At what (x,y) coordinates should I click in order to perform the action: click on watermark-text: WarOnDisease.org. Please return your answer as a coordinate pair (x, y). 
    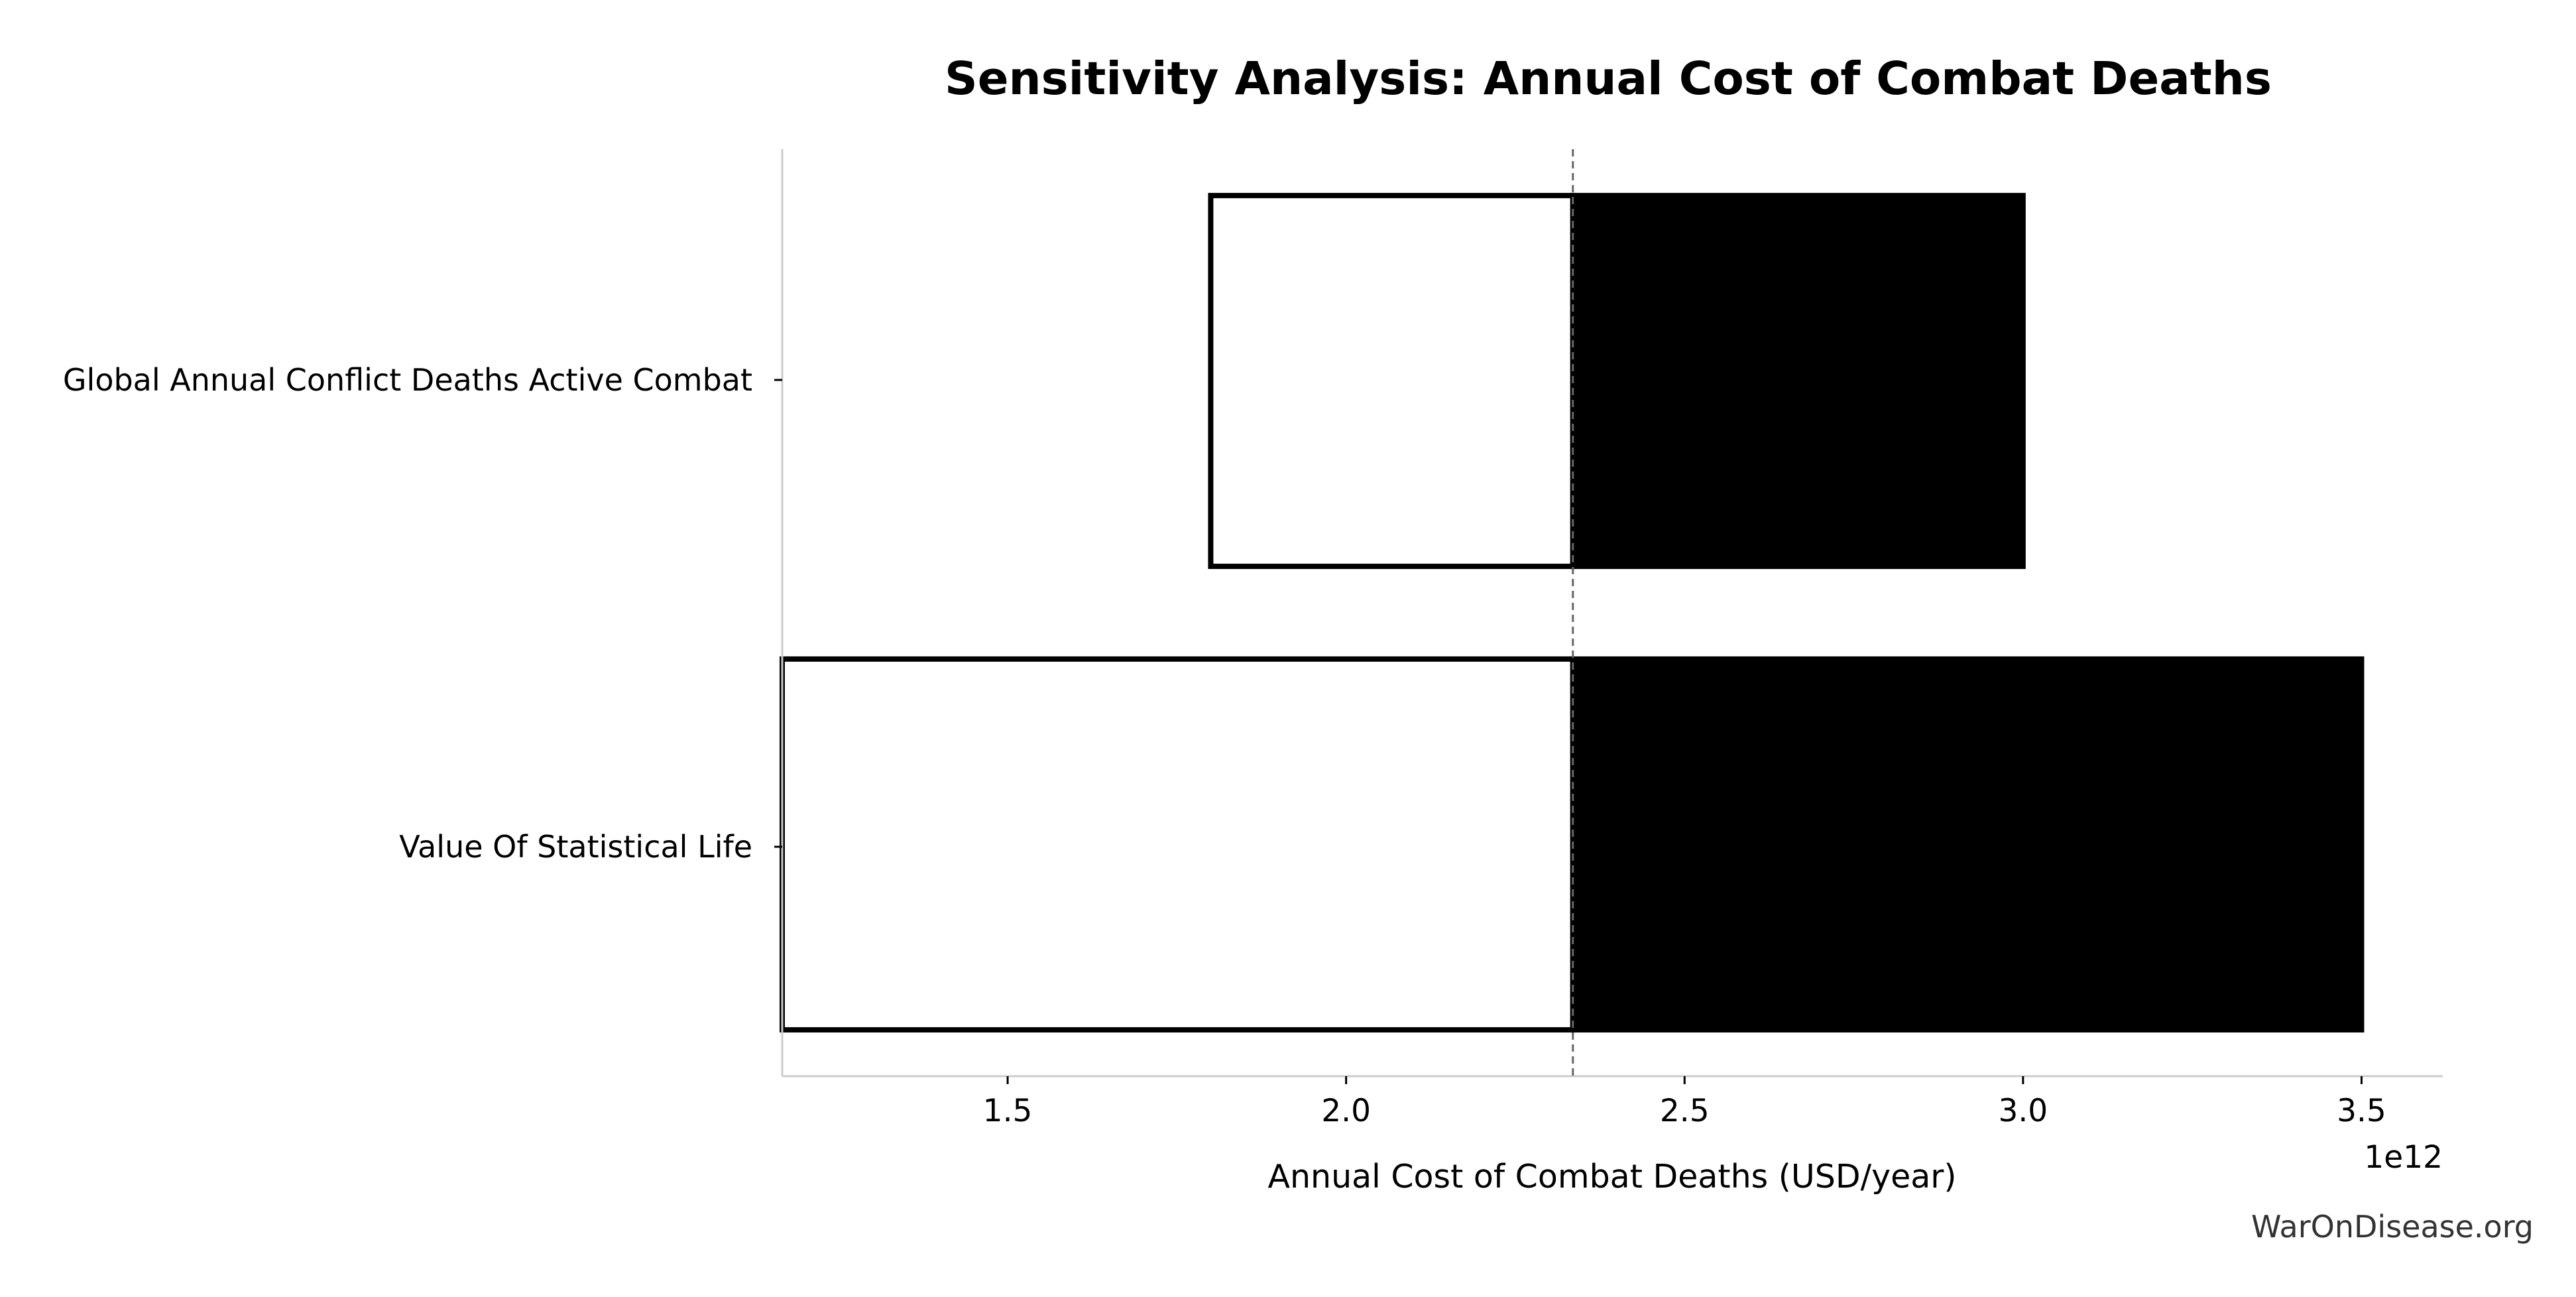
    Looking at the image, I should click on (2392, 1227).